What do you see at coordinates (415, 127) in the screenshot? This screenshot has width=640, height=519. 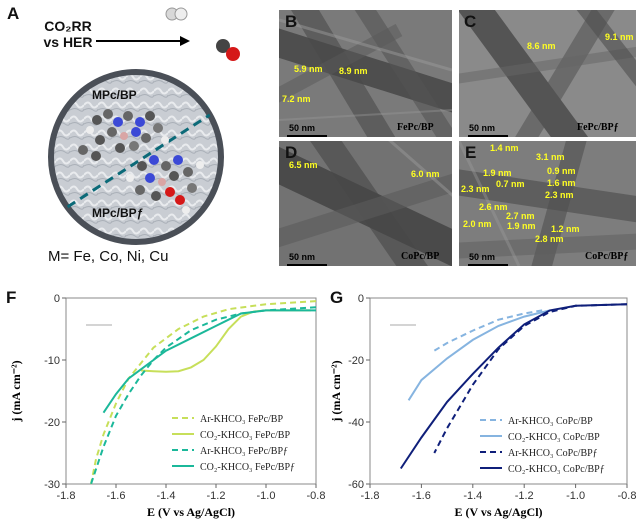 I see `tem-caption-b: FePc/BP` at bounding box center [415, 127].